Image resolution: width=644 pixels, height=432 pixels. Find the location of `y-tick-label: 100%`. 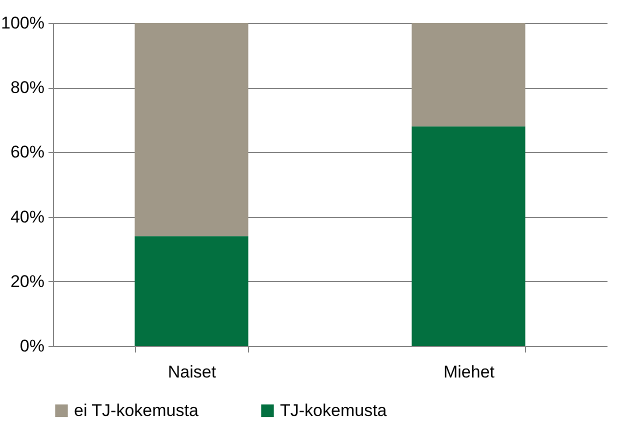

y-tick-label: 100% is located at coordinates (22, 23).